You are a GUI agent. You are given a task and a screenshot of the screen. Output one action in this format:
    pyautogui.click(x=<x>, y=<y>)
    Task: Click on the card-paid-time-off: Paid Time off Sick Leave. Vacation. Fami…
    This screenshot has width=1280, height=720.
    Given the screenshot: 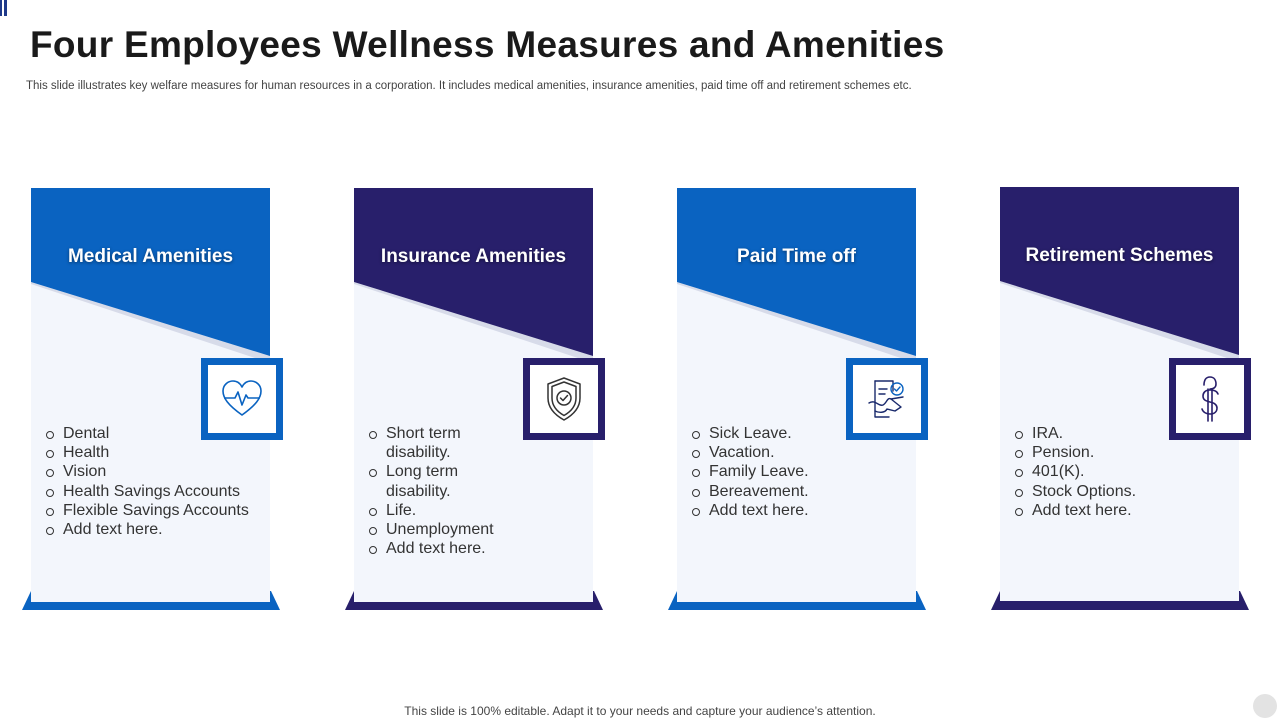 What is the action you would take?
    pyautogui.click(x=802, y=395)
    